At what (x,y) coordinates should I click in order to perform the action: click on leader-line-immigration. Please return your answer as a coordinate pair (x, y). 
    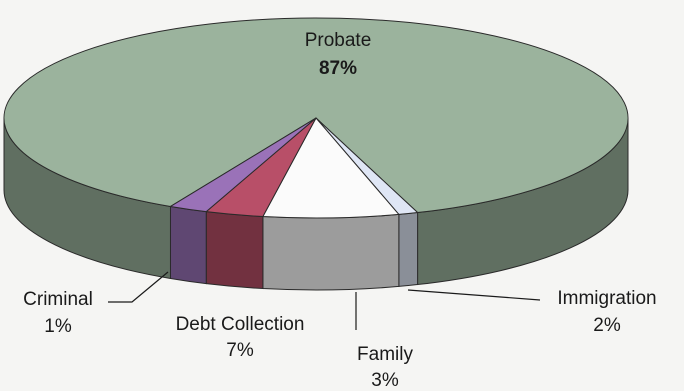
    Looking at the image, I should click on (474, 295).